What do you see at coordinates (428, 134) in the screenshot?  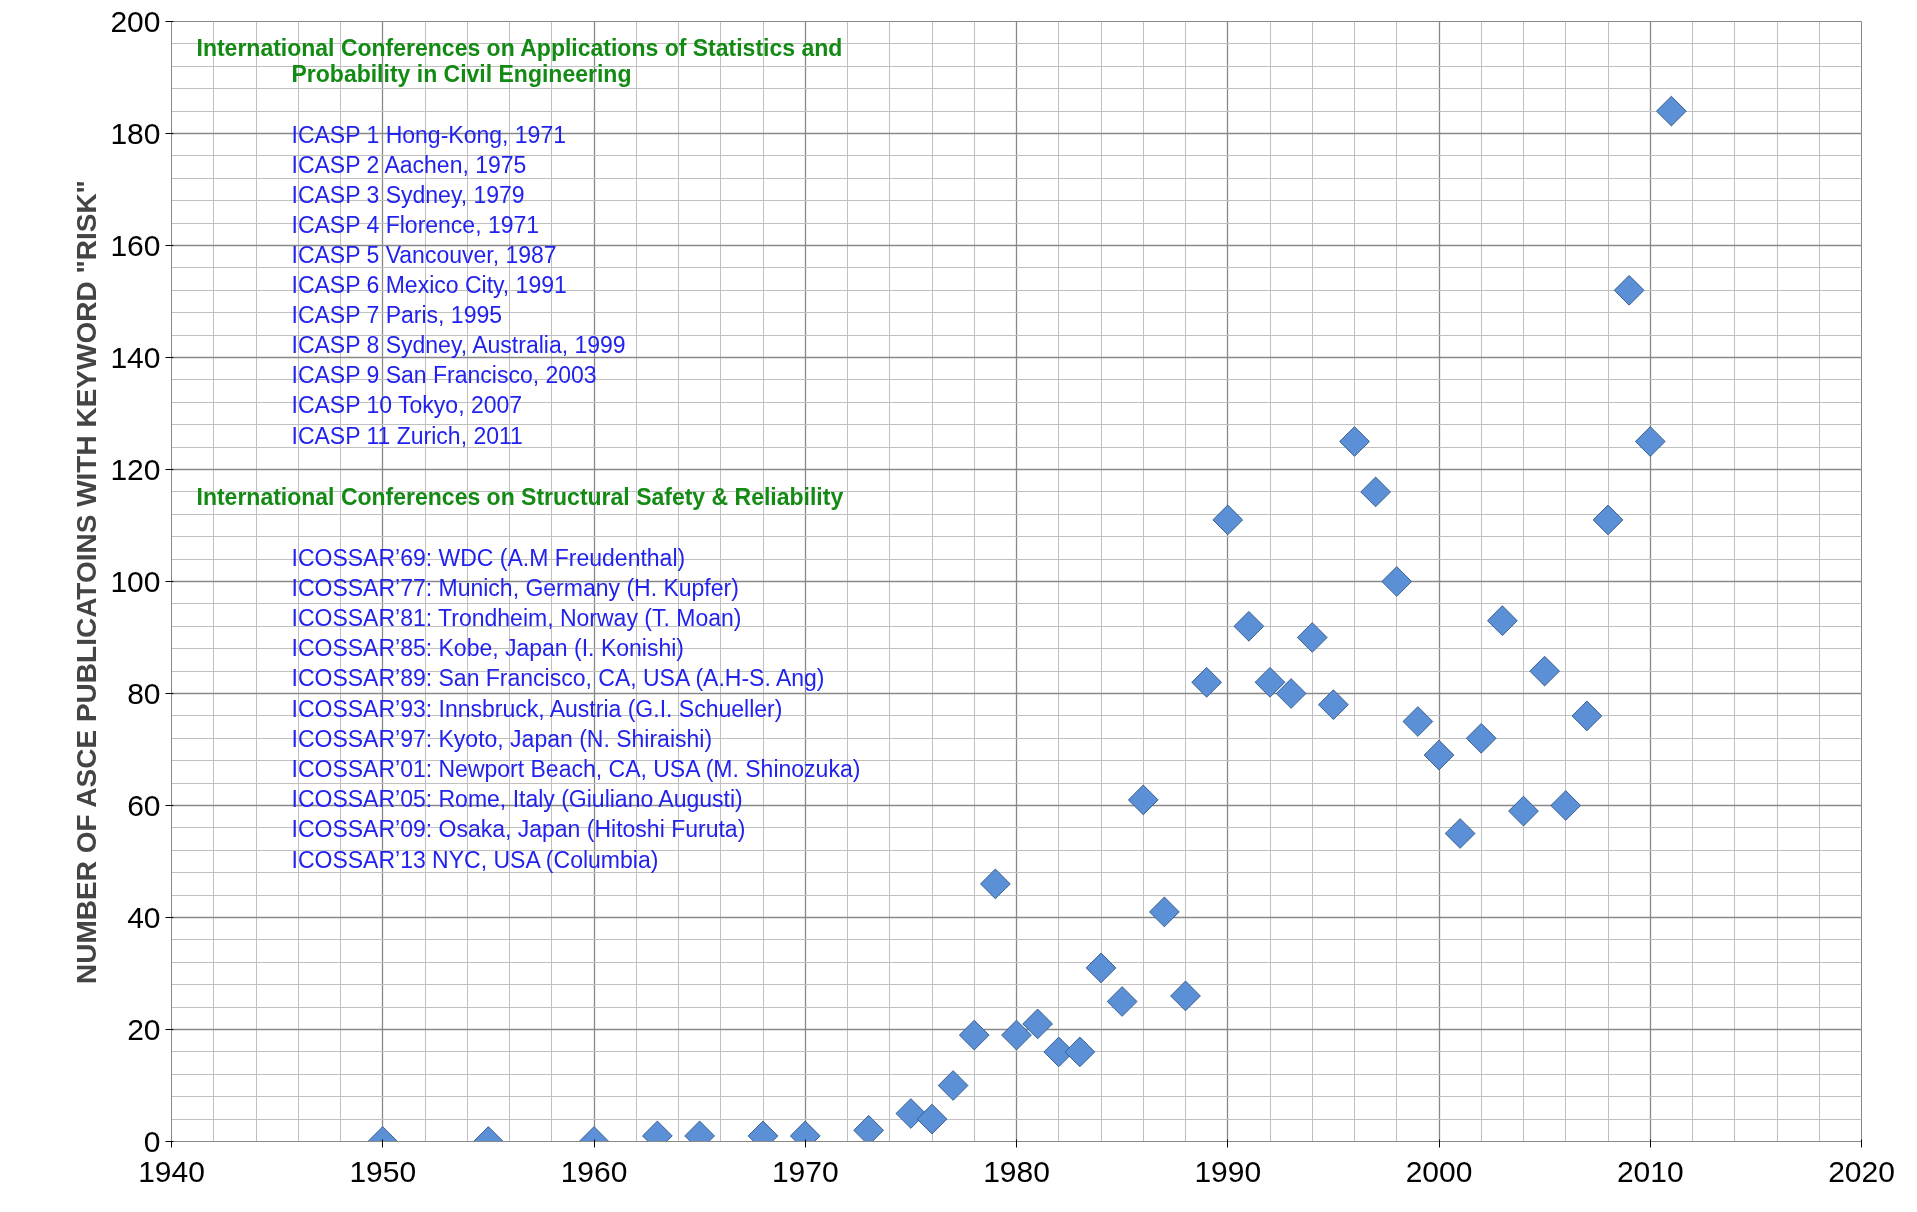 I see `annotation: ICASP 1 Hong-Kong, 1971` at bounding box center [428, 134].